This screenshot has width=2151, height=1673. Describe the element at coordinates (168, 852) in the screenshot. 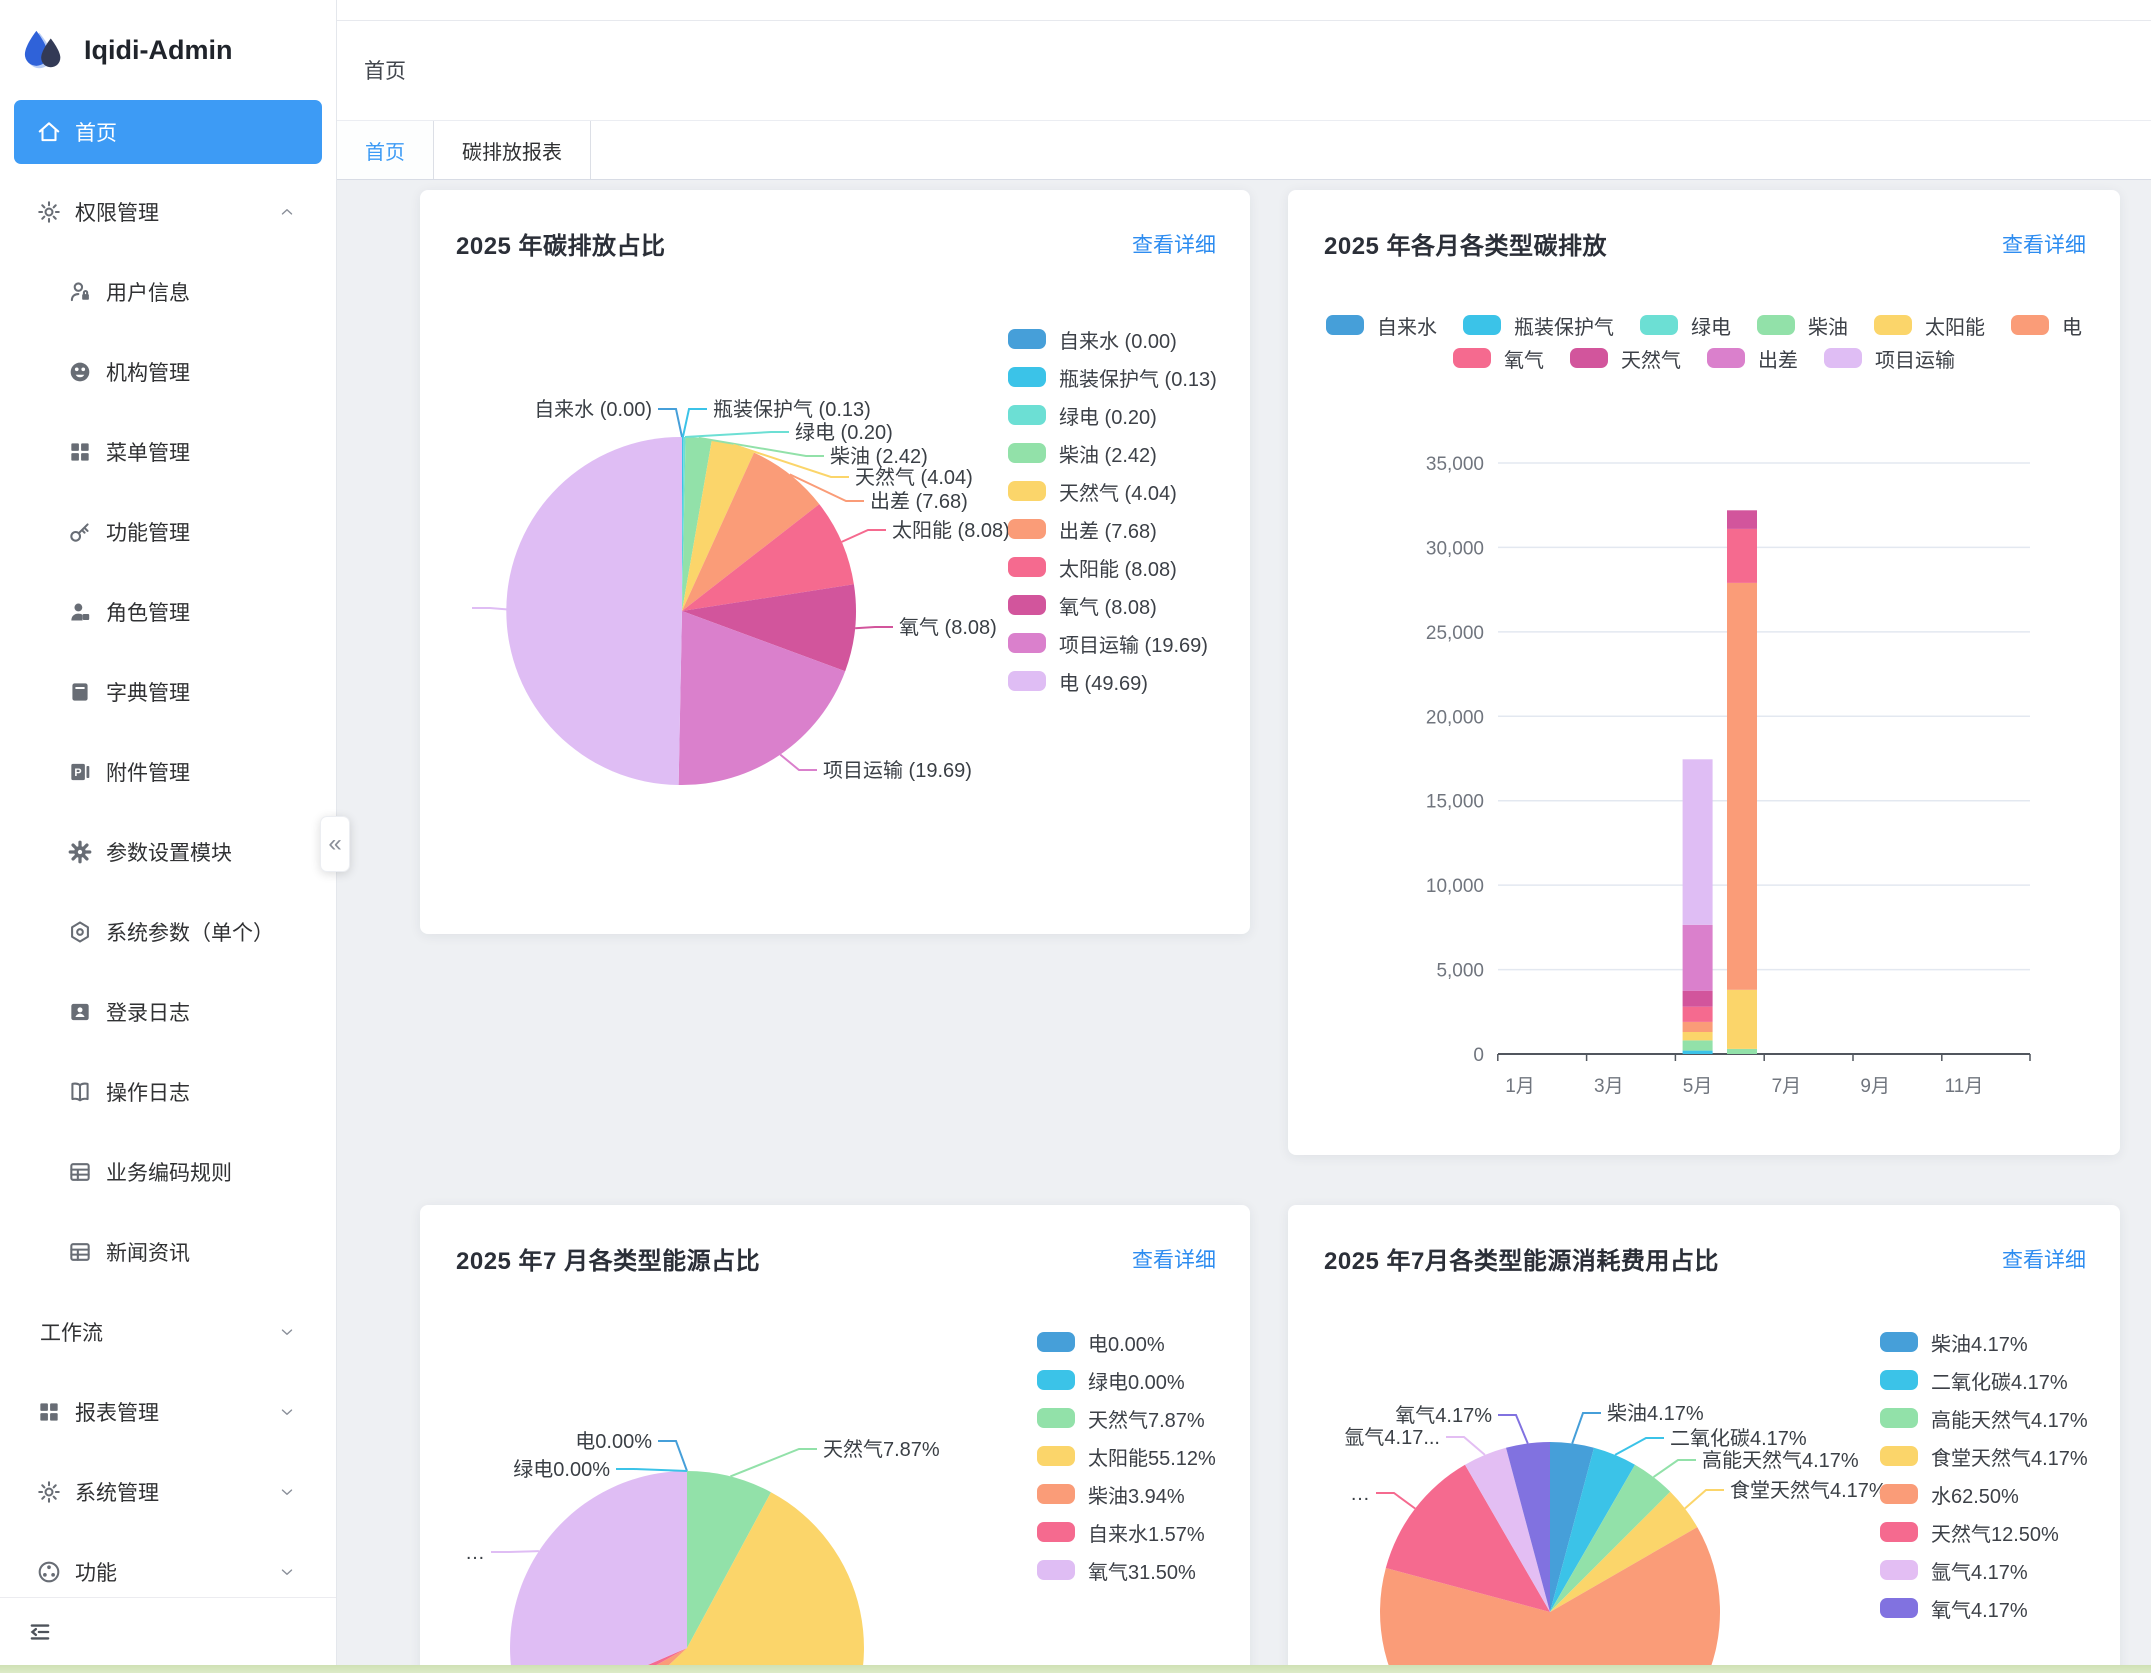

I see `sidebar-item-param-module: 参数设置模块` at that location.